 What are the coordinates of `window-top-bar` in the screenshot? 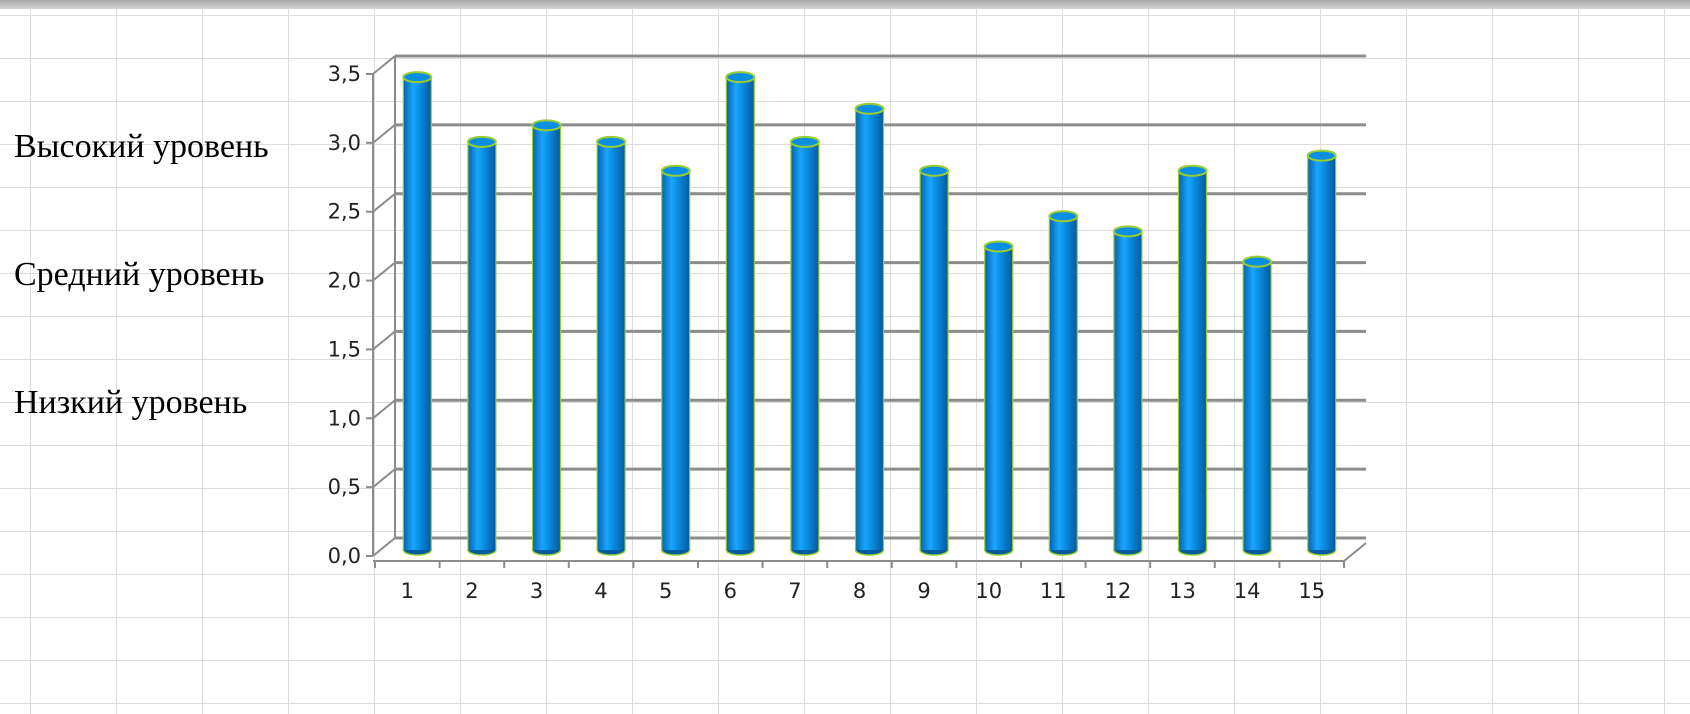 It's located at (845, 4).